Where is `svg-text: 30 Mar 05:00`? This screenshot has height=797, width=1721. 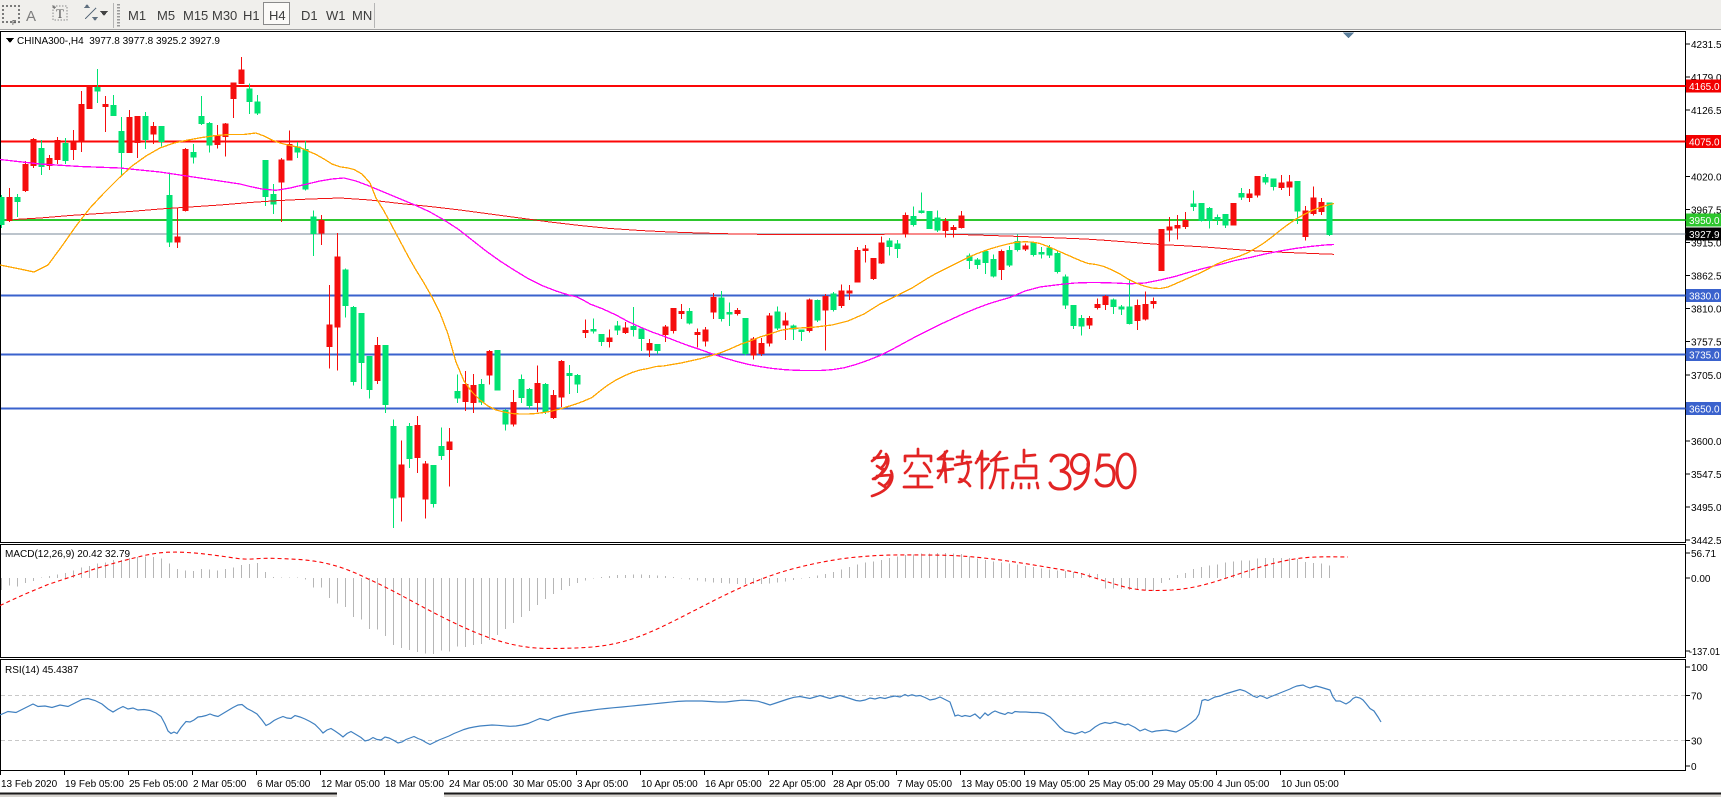 svg-text: 30 Mar 05:00 is located at coordinates (542, 784).